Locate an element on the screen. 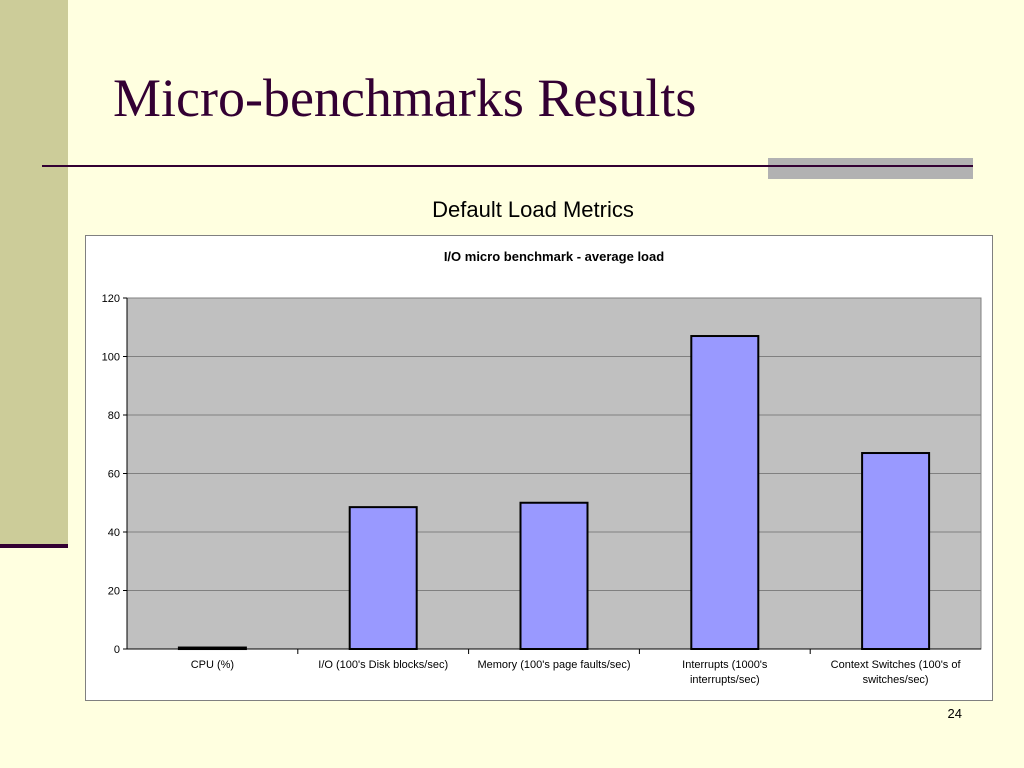 The height and width of the screenshot is (768, 1024). y-tick-label: 60 is located at coordinates (114, 475).